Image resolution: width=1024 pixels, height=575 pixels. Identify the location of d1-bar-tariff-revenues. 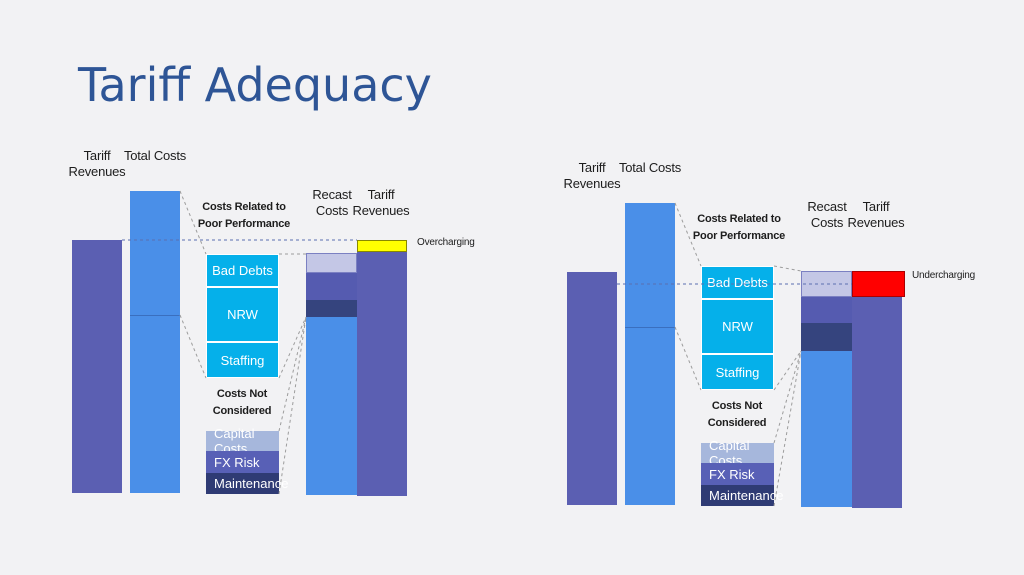
(97, 366).